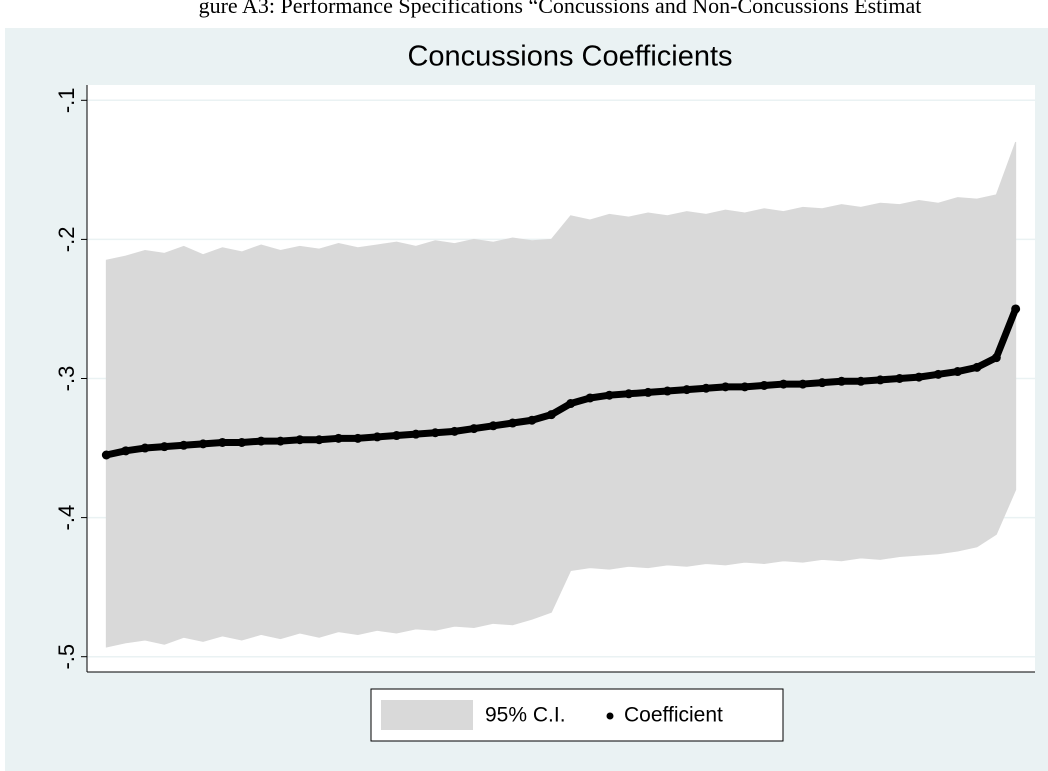 Image resolution: width=1048 pixels, height=771 pixels. I want to click on y-tick-label: -.2, so click(66, 240).